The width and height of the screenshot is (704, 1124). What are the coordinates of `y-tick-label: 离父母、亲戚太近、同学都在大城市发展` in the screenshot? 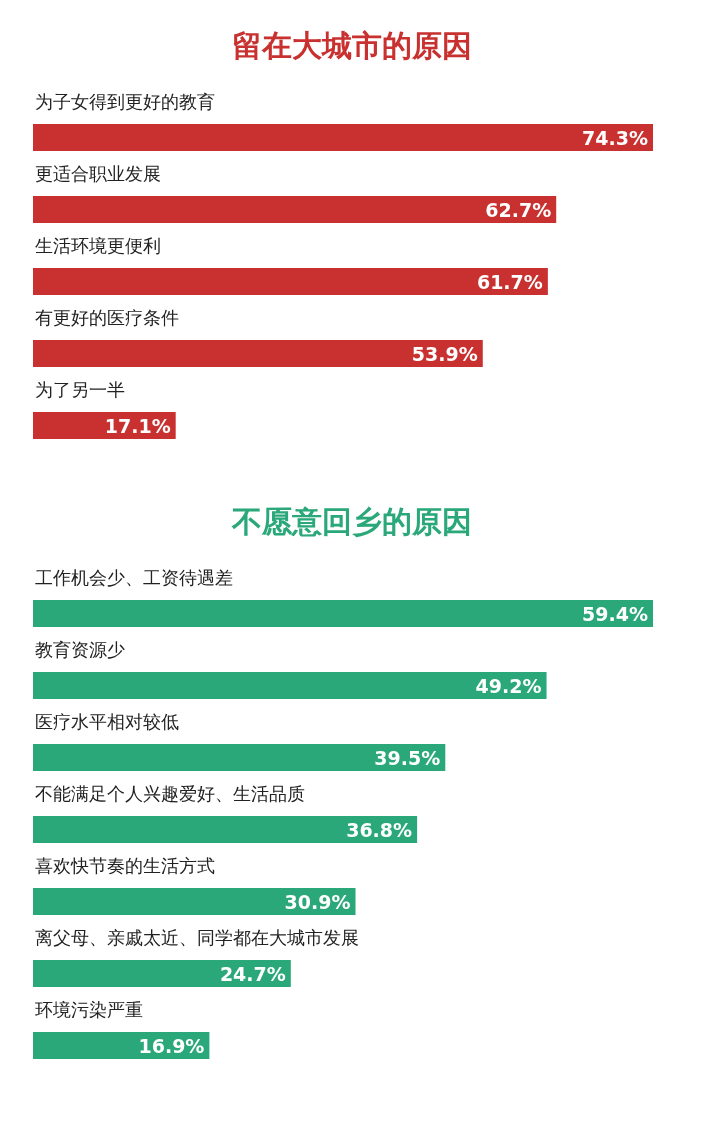 It's located at (197, 937).